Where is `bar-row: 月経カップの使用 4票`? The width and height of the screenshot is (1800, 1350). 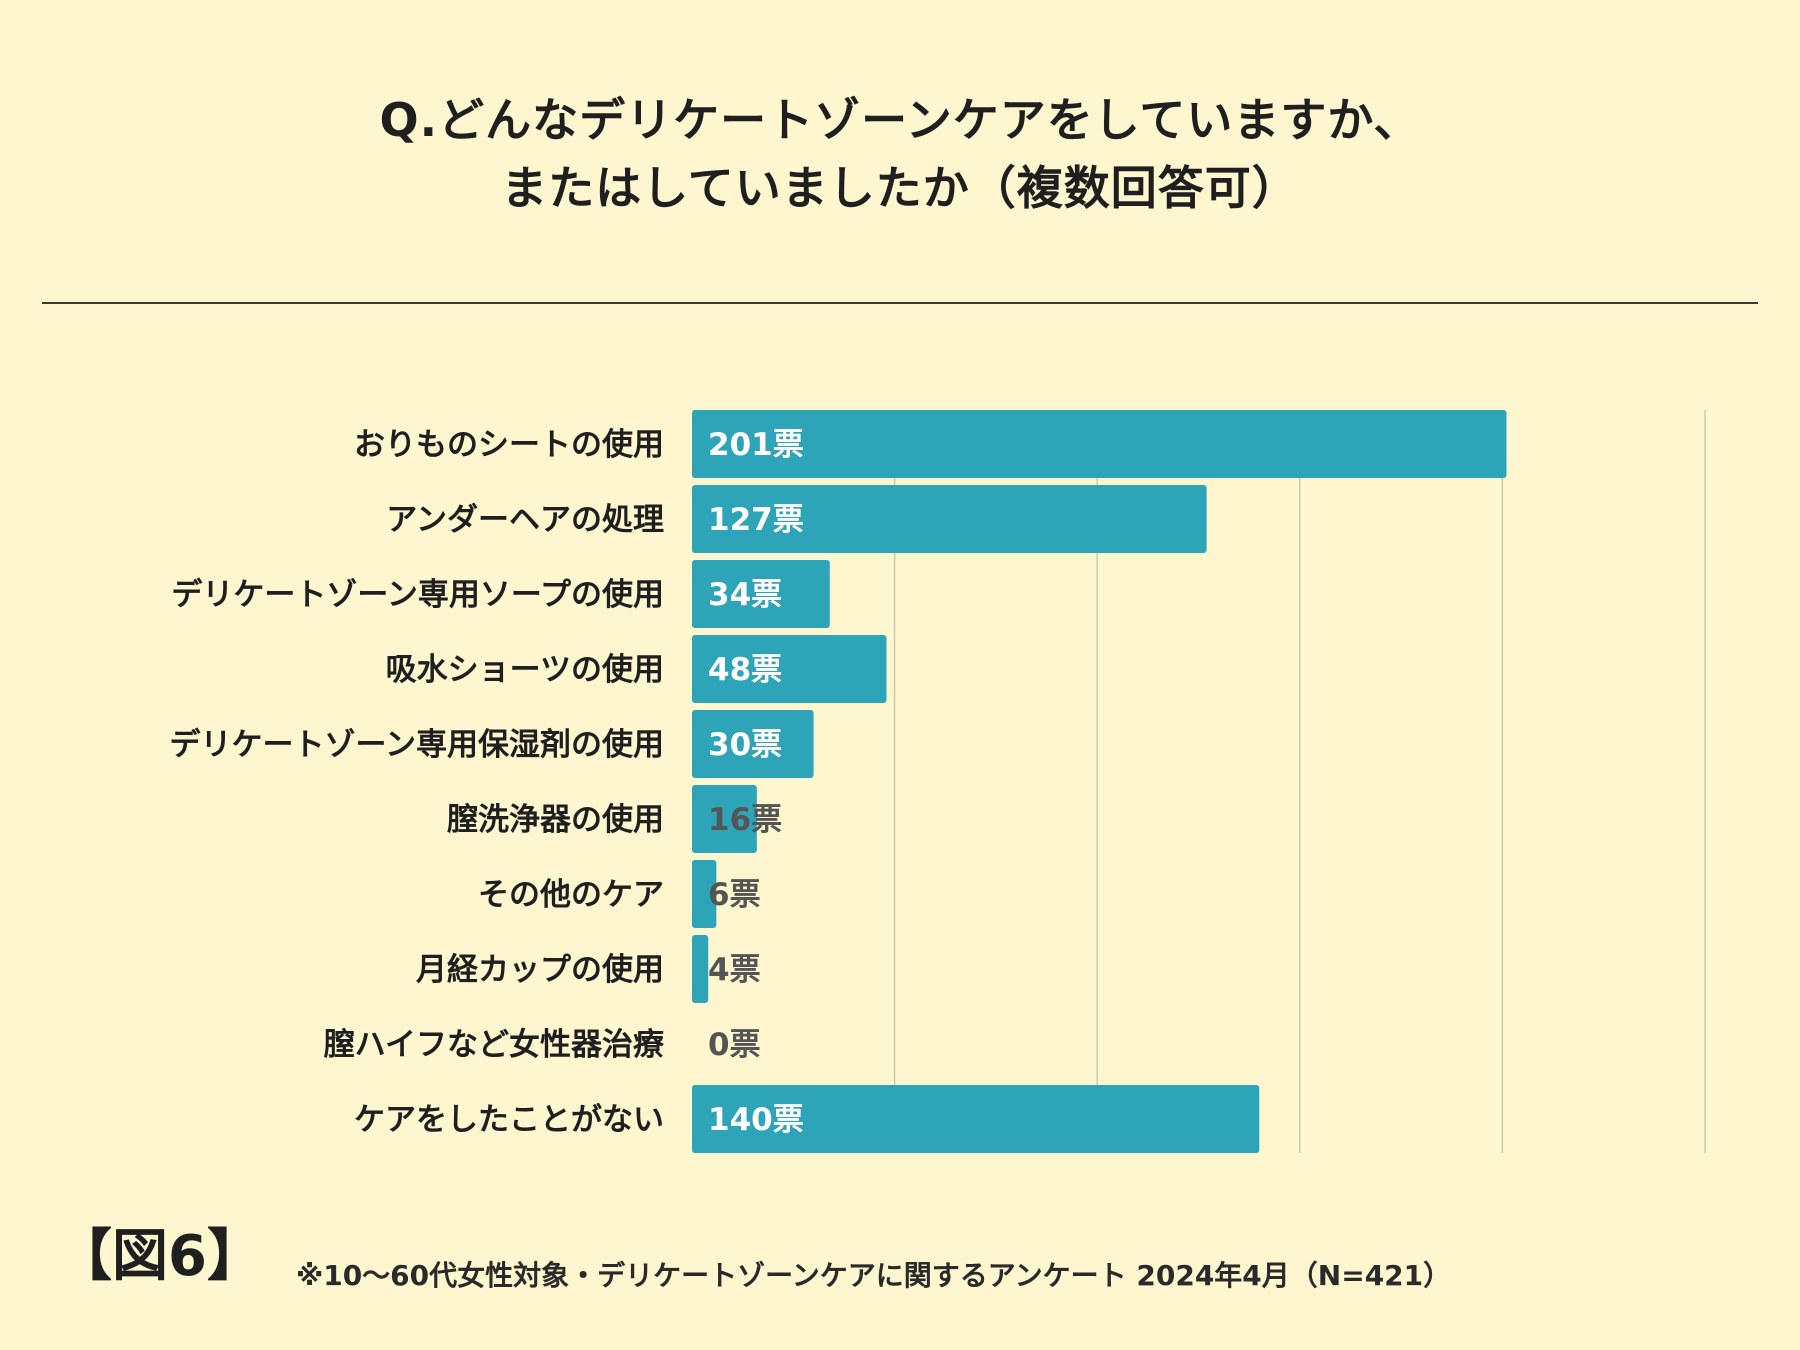 bar-row: 月経カップの使用 4票 is located at coordinates (588, 969).